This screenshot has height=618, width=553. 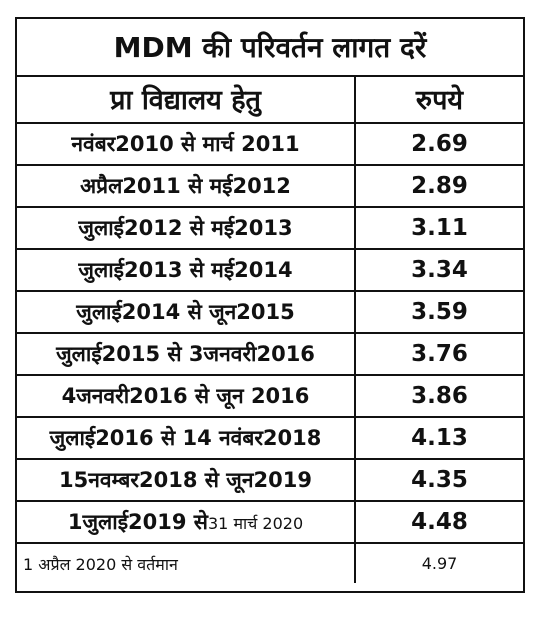 I want to click on table-row: 1जुलाई2019 से31 मार्च 2020 4.48, so click(x=270, y=522).